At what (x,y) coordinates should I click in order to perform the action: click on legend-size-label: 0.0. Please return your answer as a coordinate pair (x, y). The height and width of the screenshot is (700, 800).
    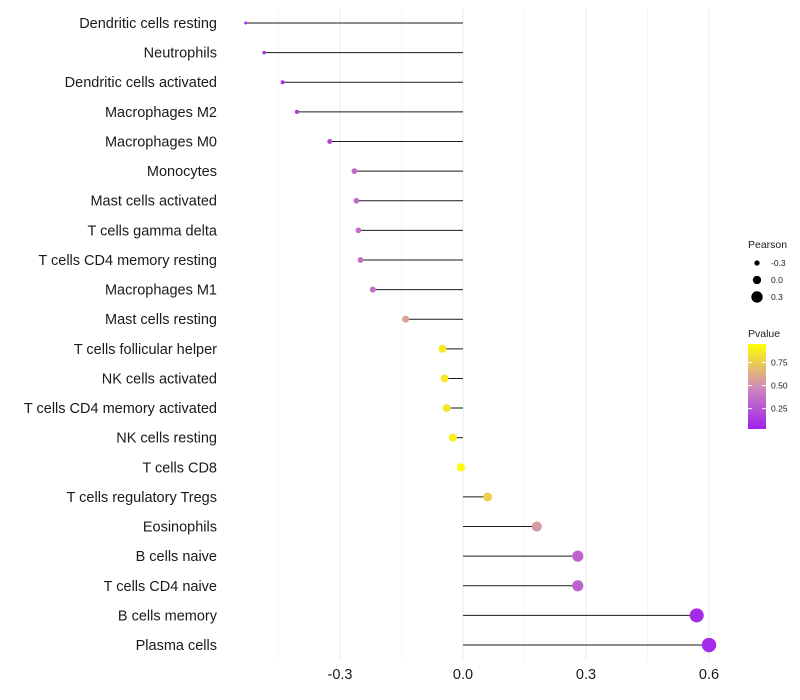
    Looking at the image, I should click on (777, 280).